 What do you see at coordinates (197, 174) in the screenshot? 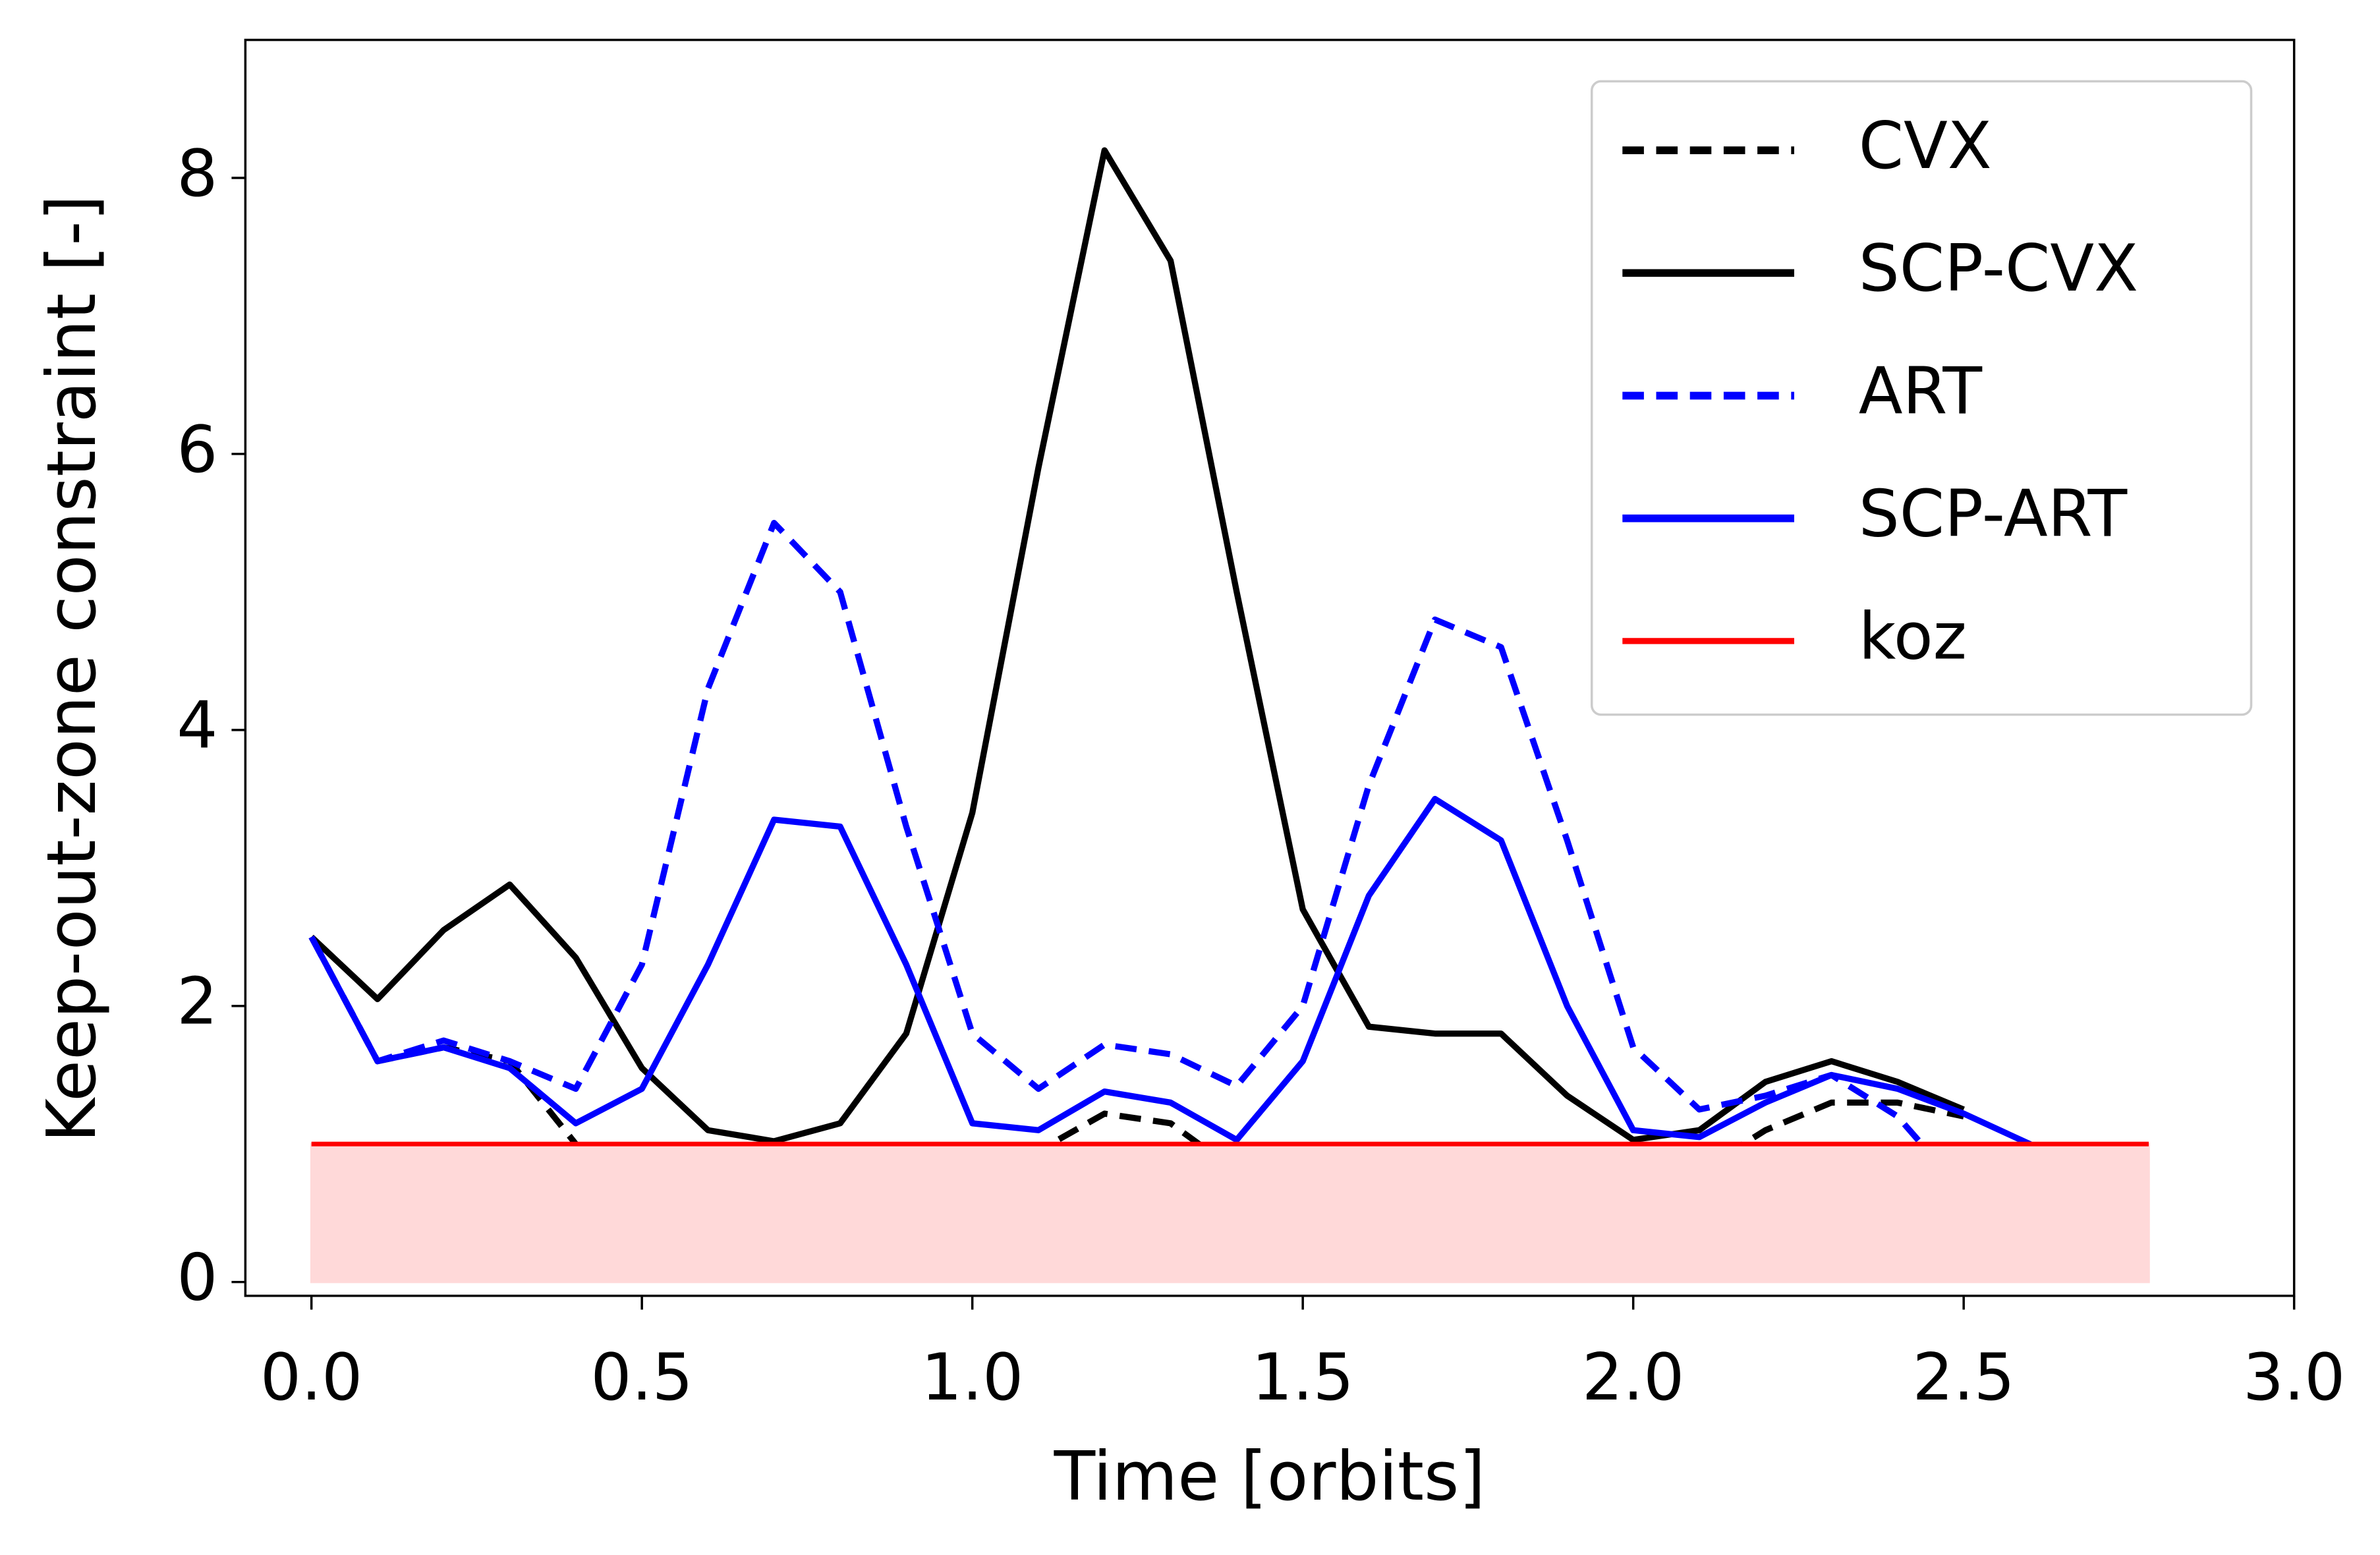
I see `y-tick-label: 8` at bounding box center [197, 174].